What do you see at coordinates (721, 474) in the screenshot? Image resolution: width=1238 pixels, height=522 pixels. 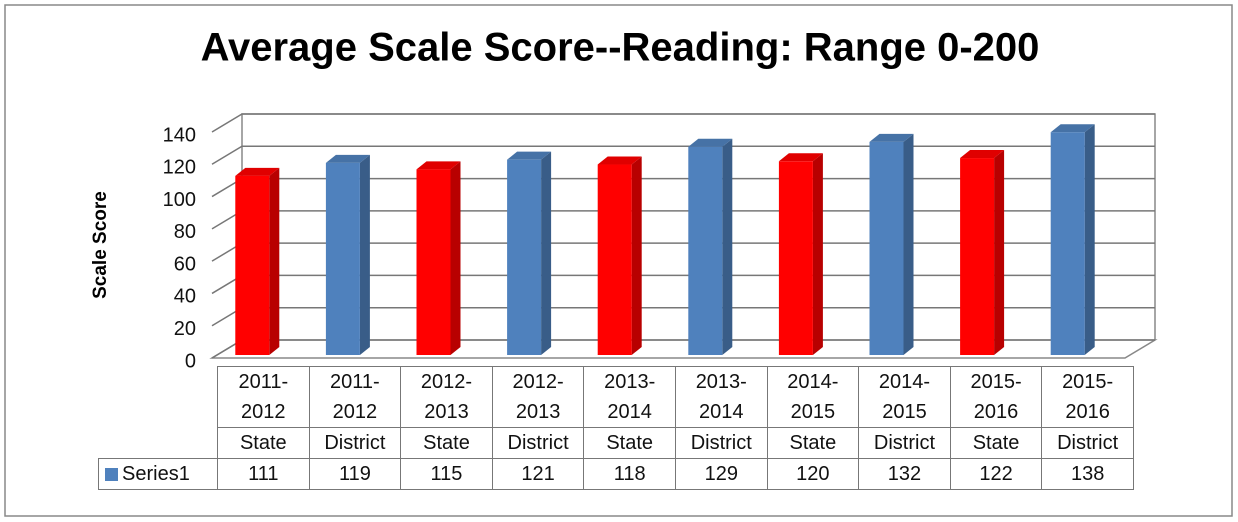 I see `value-label: 129` at bounding box center [721, 474].